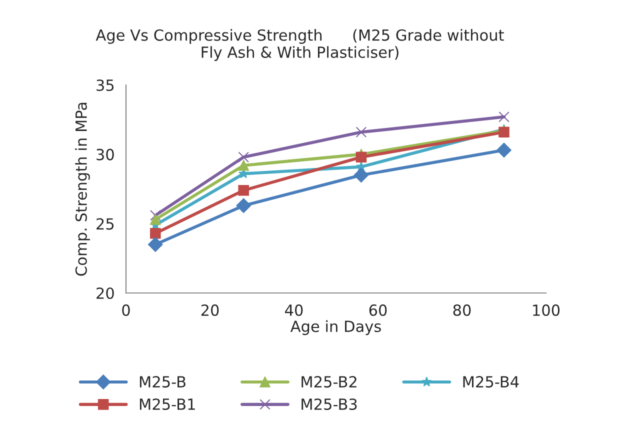 The image size is (618, 425). Describe the element at coordinates (163, 382) in the screenshot. I see `legend-label: M25-B` at that location.